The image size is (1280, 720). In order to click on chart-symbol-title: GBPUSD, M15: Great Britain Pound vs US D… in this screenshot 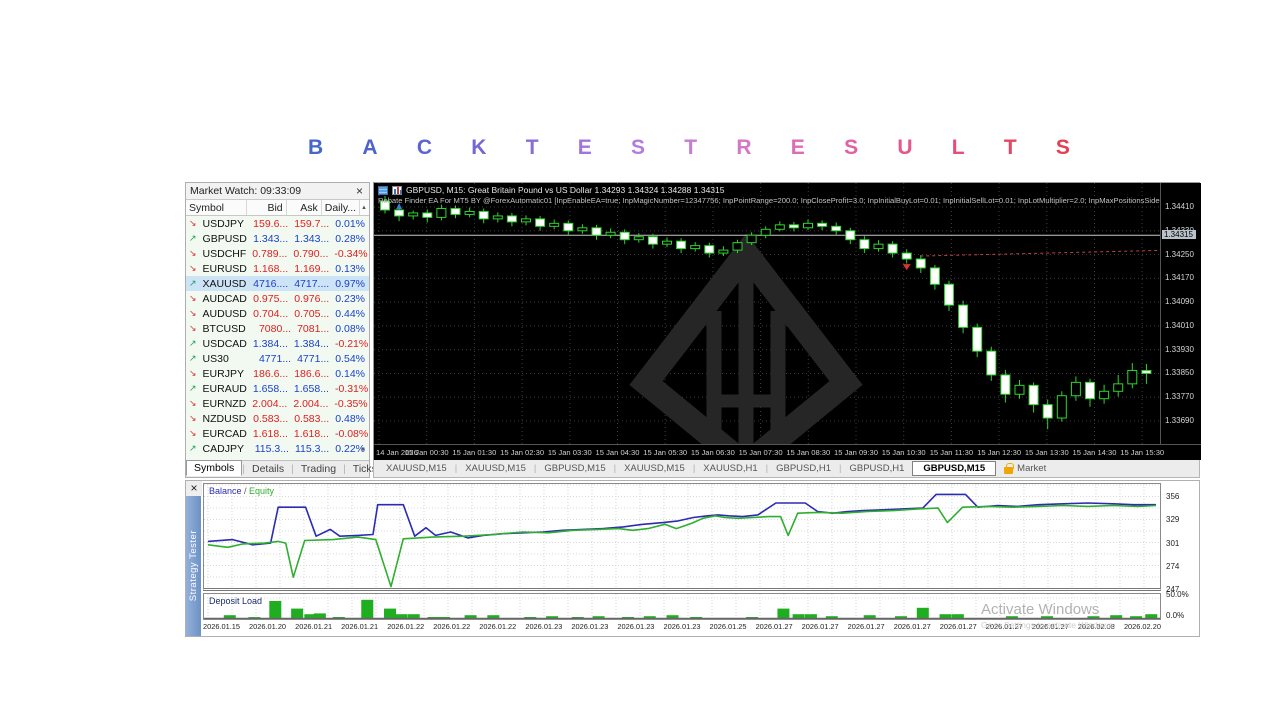, I will do `click(565, 190)`.